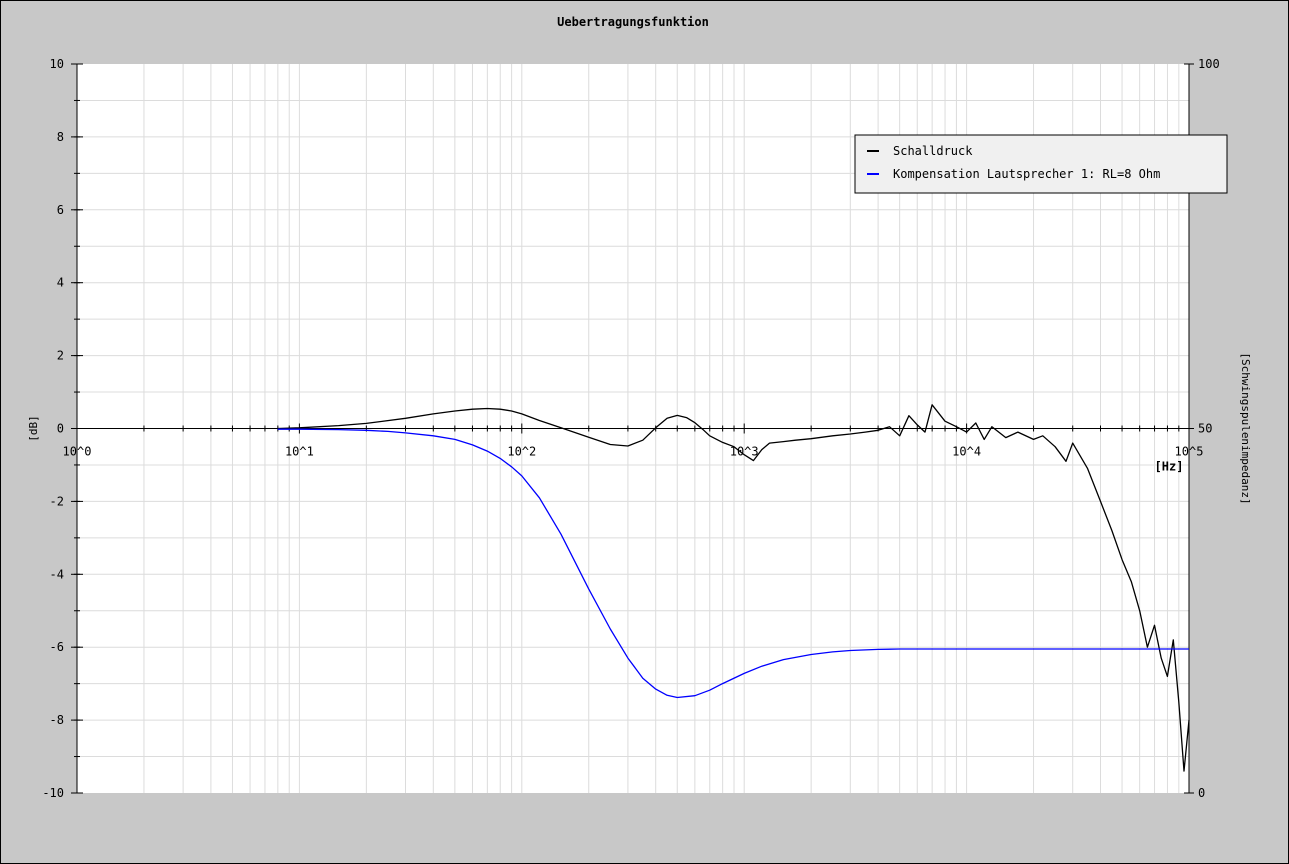 This screenshot has width=1289, height=864. Describe the element at coordinates (1201, 793) in the screenshot. I see `y2-tick-label: 0` at that location.